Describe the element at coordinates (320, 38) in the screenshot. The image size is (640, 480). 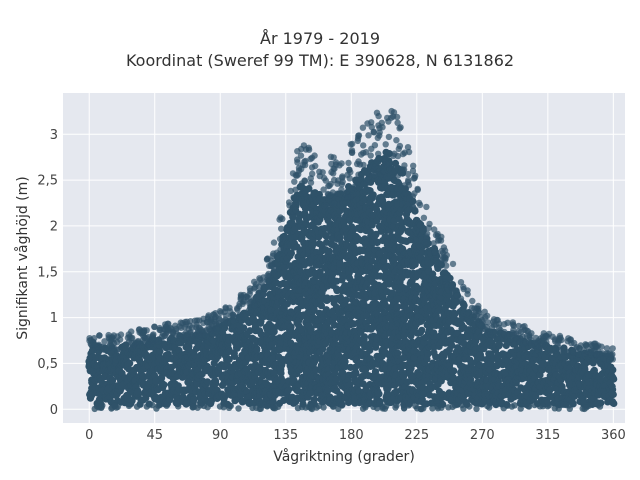
I see `chart-title: År 1979 - 2019` at that location.